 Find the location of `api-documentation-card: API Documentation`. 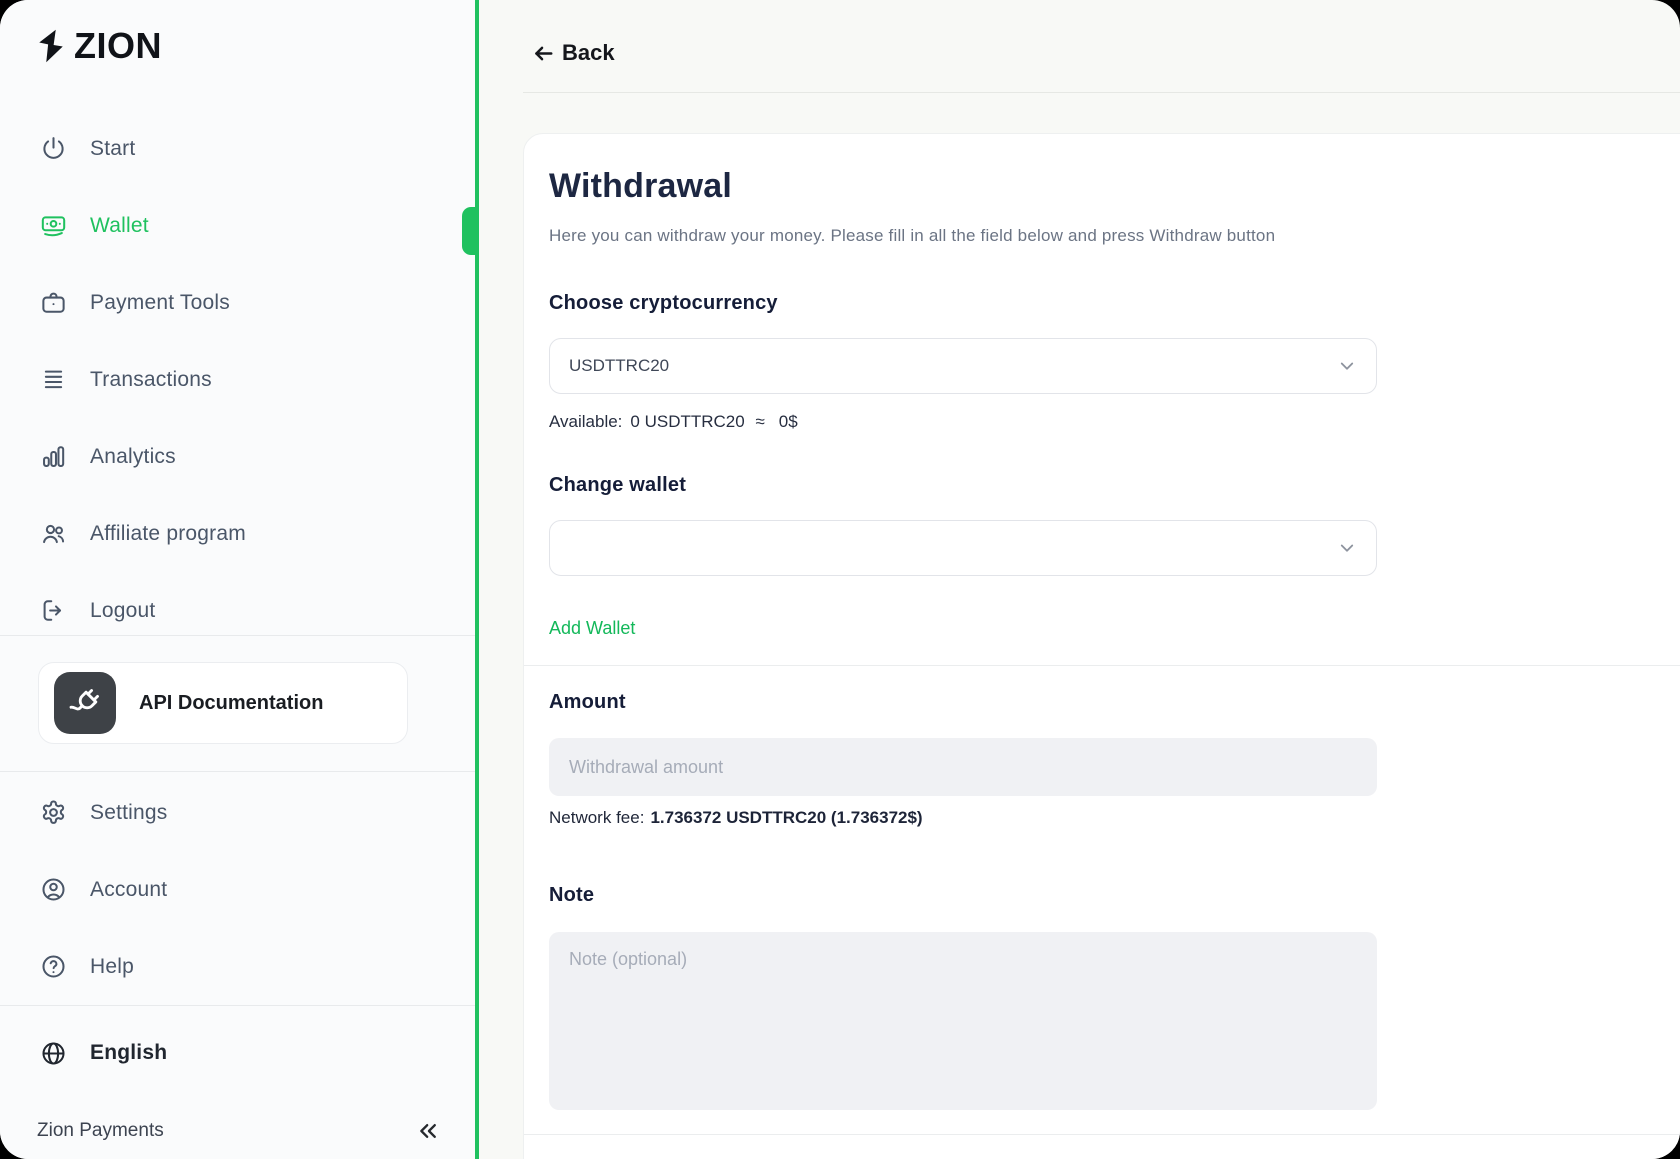

api-documentation-card: API Documentation is located at coordinates (223, 703).